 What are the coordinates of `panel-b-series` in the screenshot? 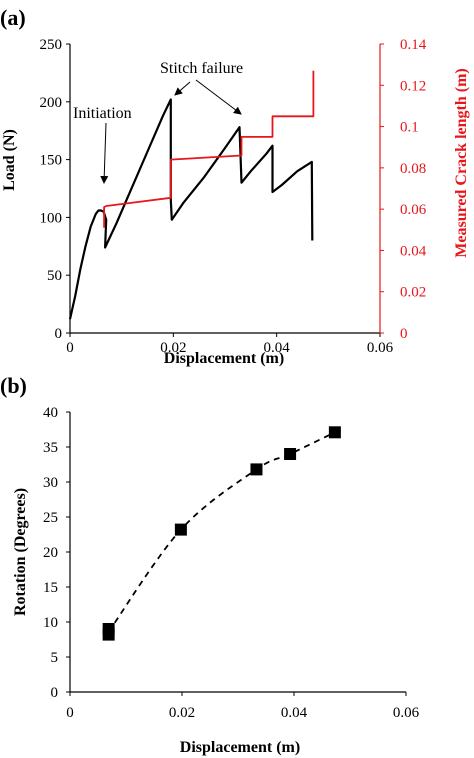 It's located at (221, 533).